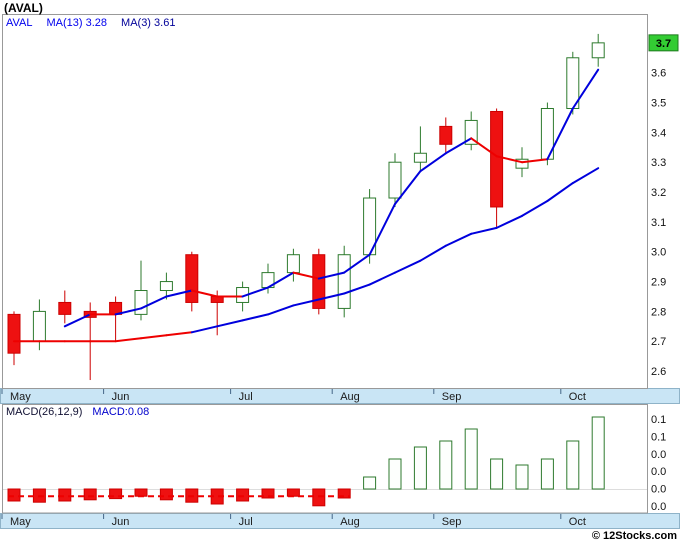 This screenshot has height=546, width=680. What do you see at coordinates (658, 104) in the screenshot?
I see `price-label: 3.5` at bounding box center [658, 104].